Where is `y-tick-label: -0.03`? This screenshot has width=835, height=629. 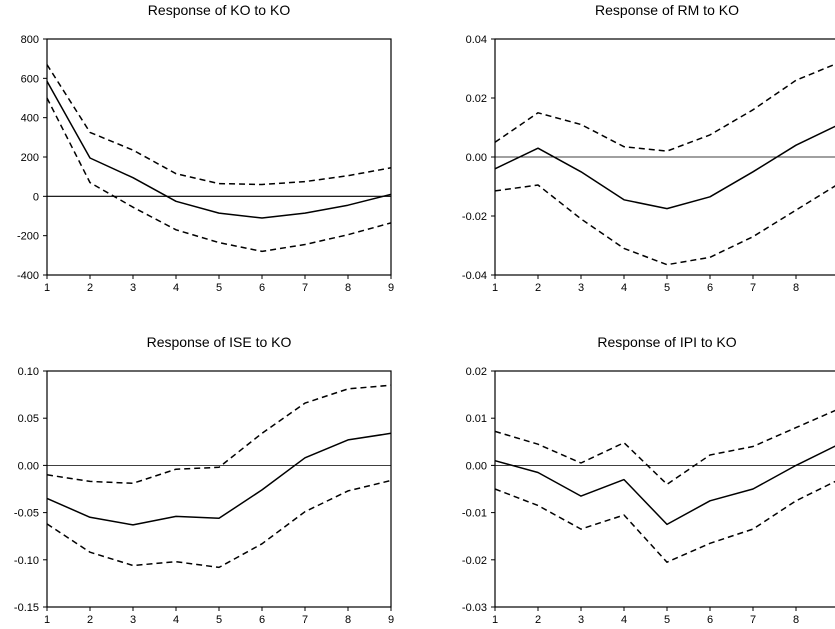
y-tick-label: -0.03 is located at coordinates (474, 608).